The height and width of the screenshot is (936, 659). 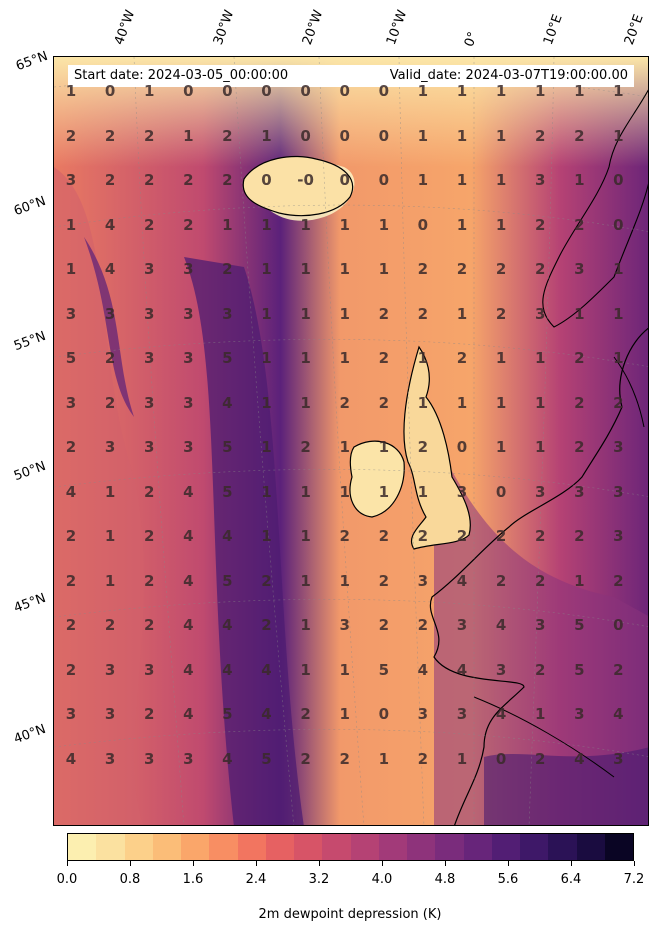 I want to click on lat-label-55n: 55°N, so click(x=30, y=341).